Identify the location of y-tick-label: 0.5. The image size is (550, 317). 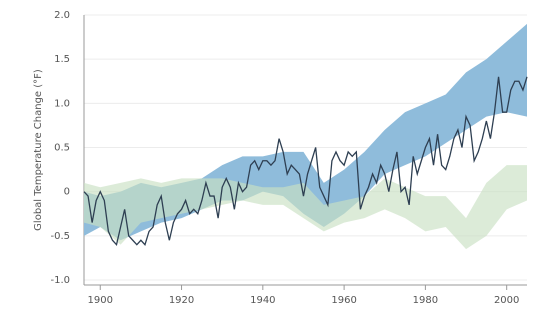
(62, 148).